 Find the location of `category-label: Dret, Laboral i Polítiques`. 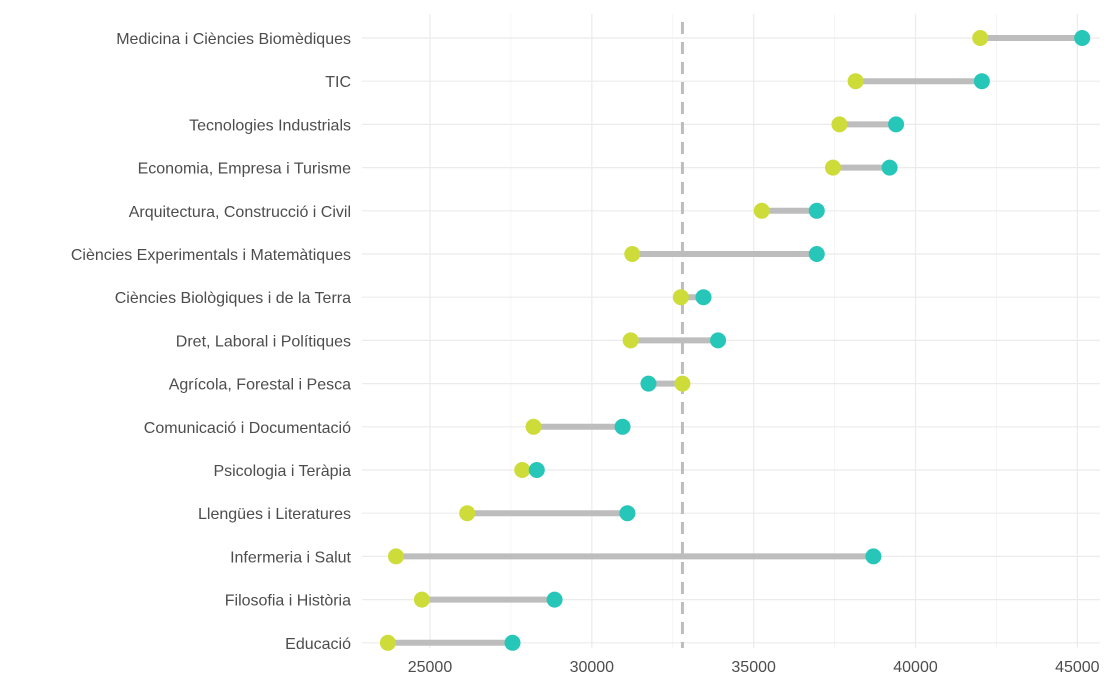

category-label: Dret, Laboral i Polítiques is located at coordinates (263, 341).